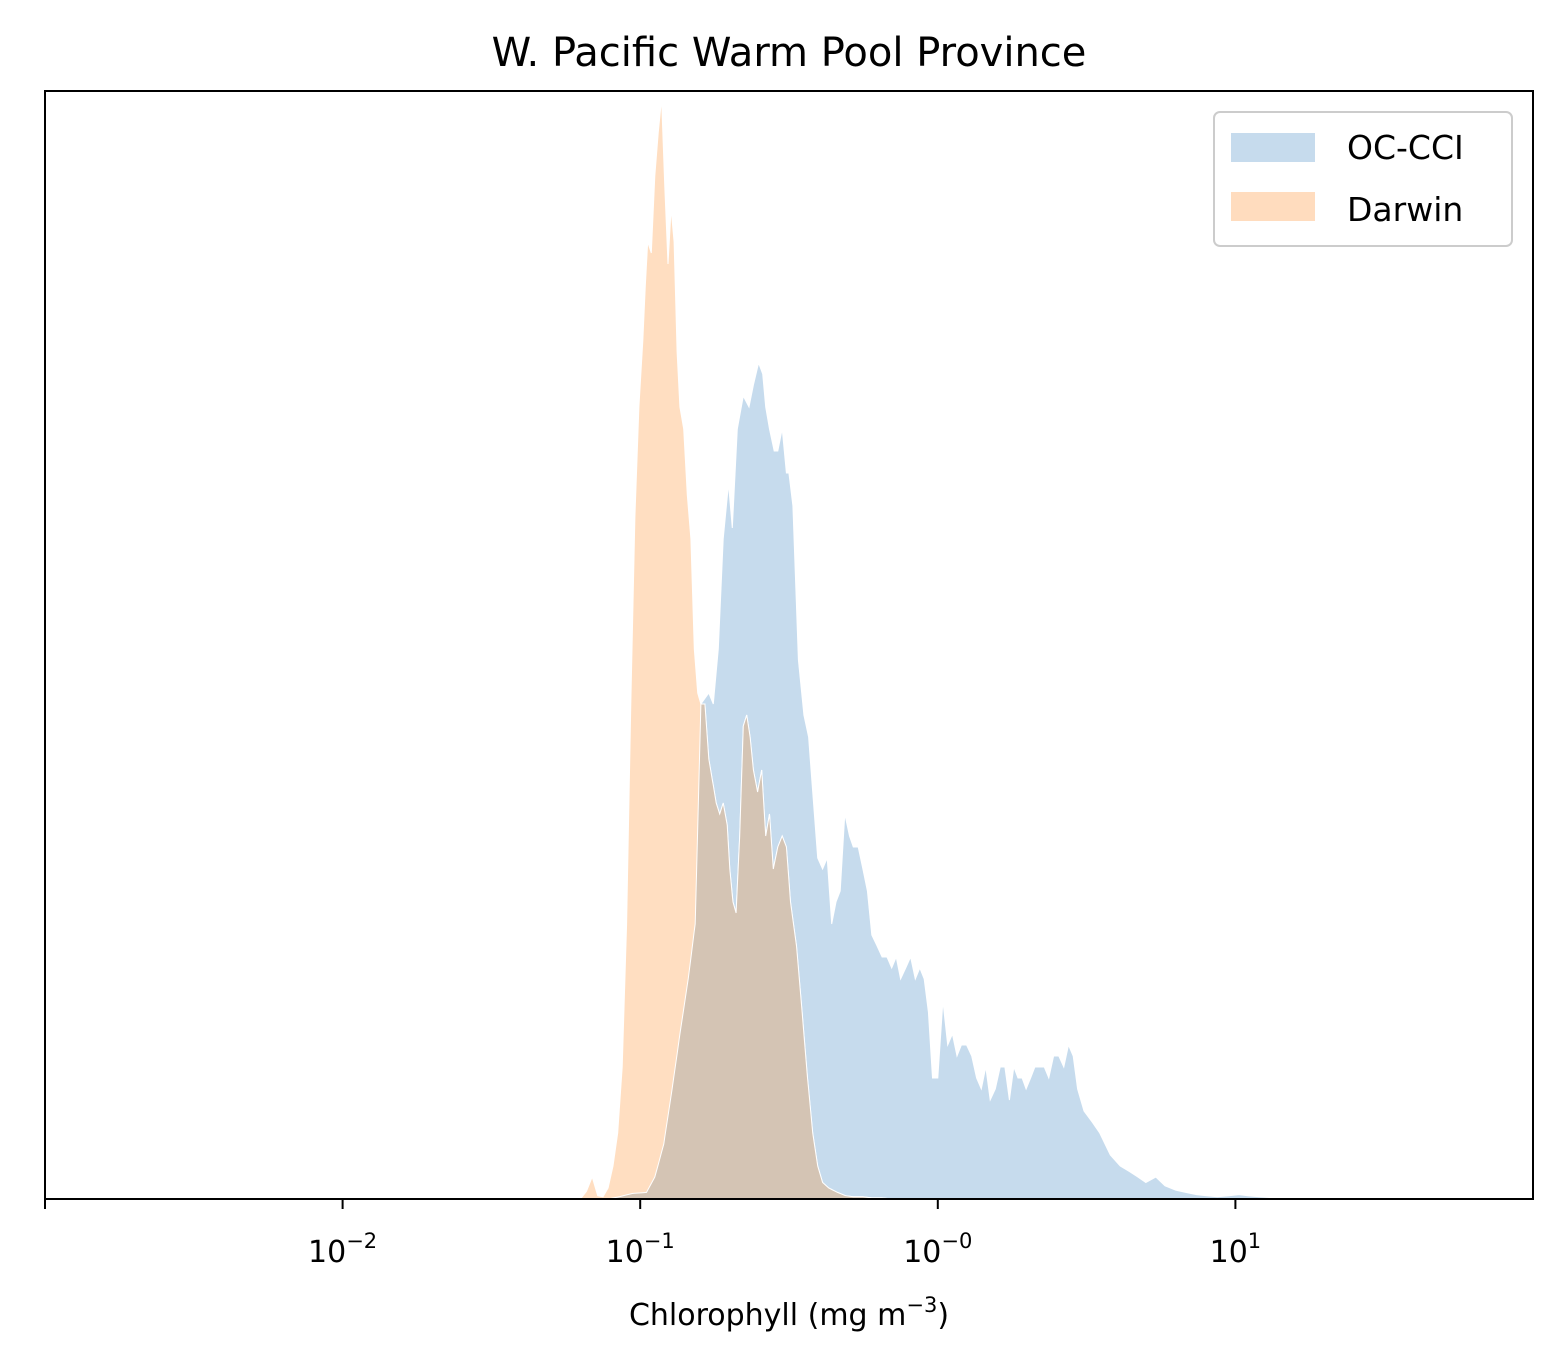  Describe the element at coordinates (640, 1249) in the screenshot. I see `x-tick-label: 10⁻¹` at that location.